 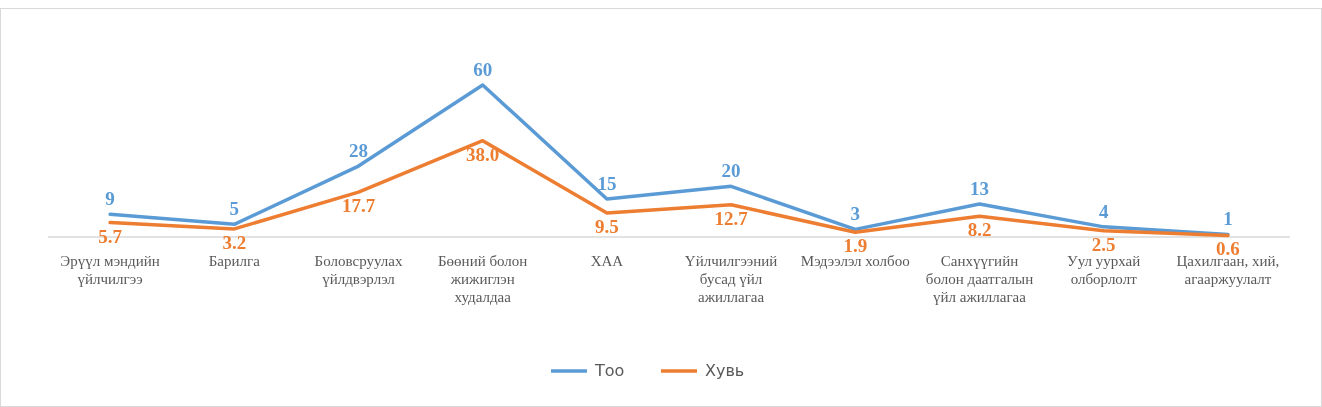 I want to click on data-label: 1, so click(x=1228, y=219).